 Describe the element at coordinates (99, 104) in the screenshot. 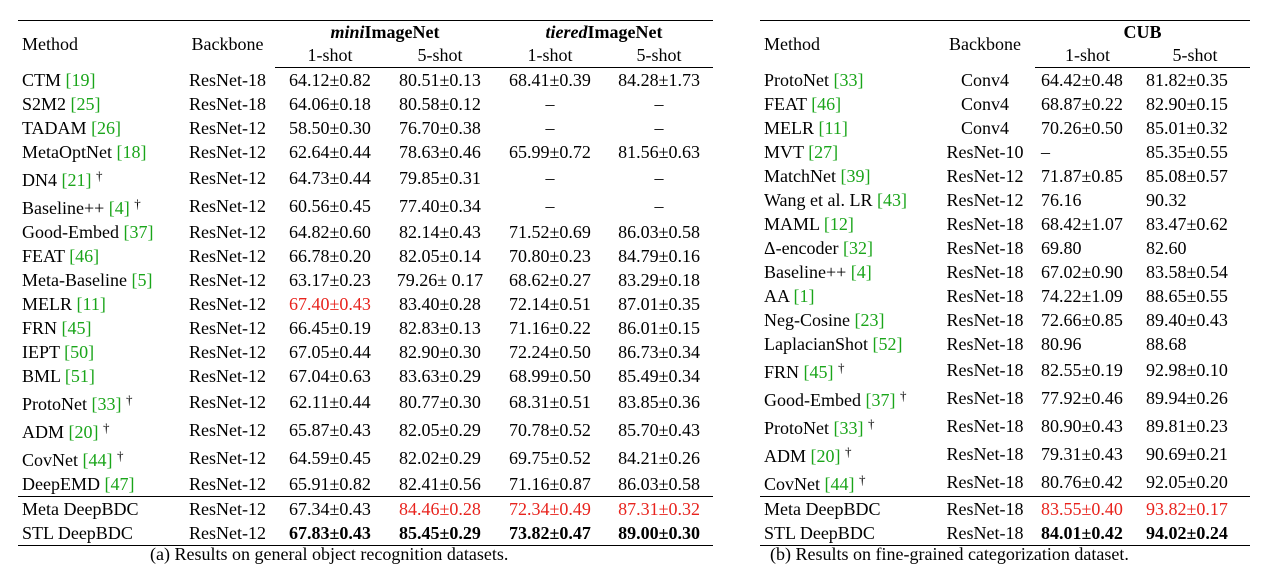

I see `method-cell: S2M2 [25]` at that location.